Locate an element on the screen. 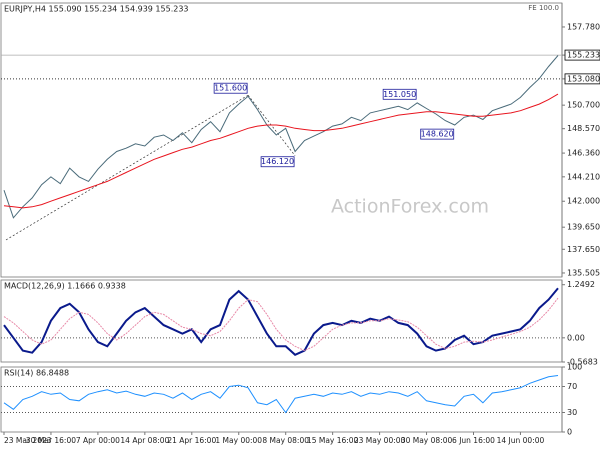  y-tick-label: 100 is located at coordinates (574, 367).